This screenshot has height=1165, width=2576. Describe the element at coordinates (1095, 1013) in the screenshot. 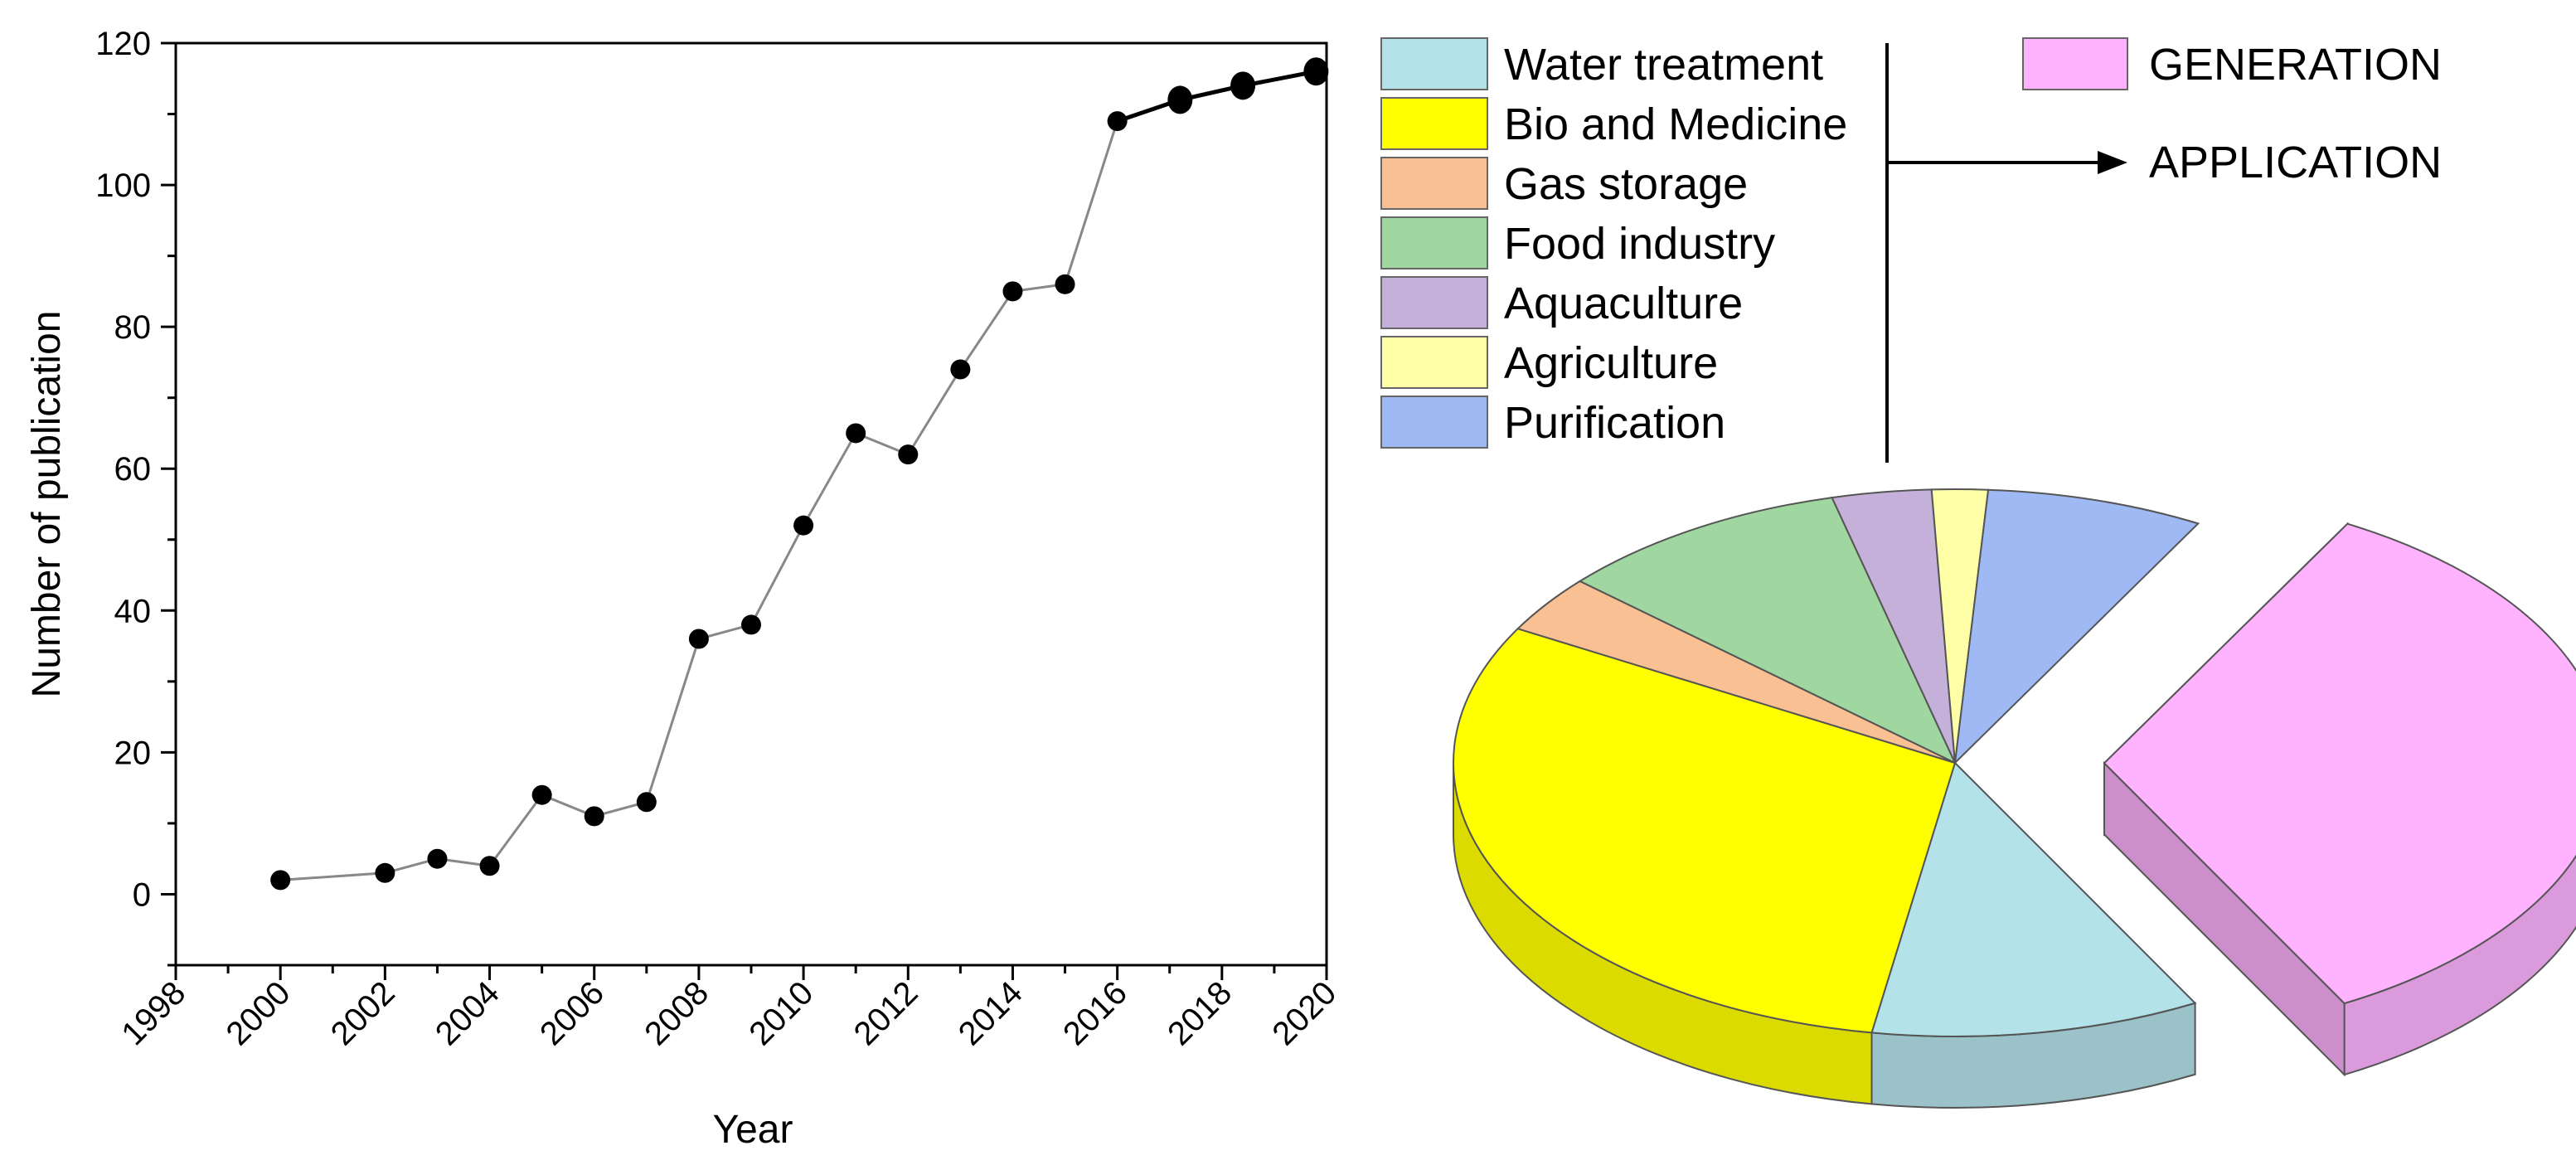

I see `x-tick-label: 2016` at that location.